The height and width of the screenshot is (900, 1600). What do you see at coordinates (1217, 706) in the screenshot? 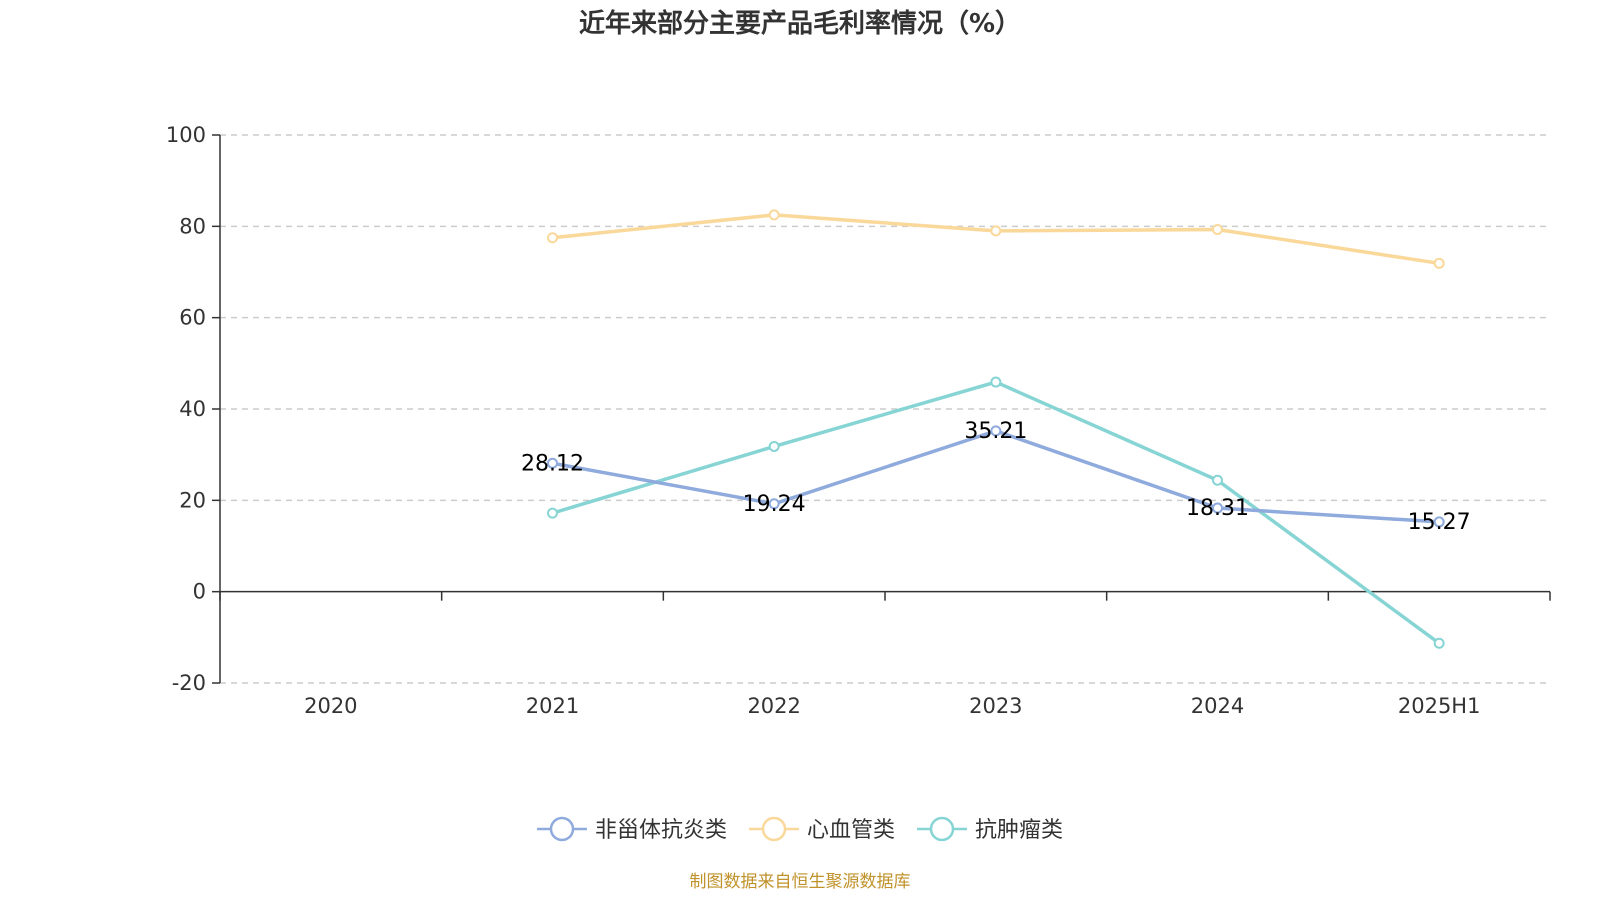
I see `x-tick-label: 2024` at bounding box center [1217, 706].